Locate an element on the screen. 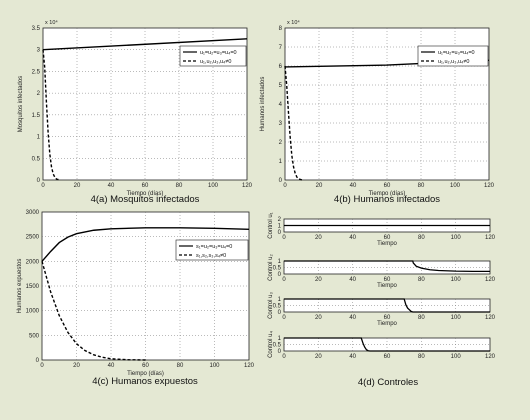  chart-c-legend-label: s₁,s₂,s₃,s₄≠0 is located at coordinates (211, 256).